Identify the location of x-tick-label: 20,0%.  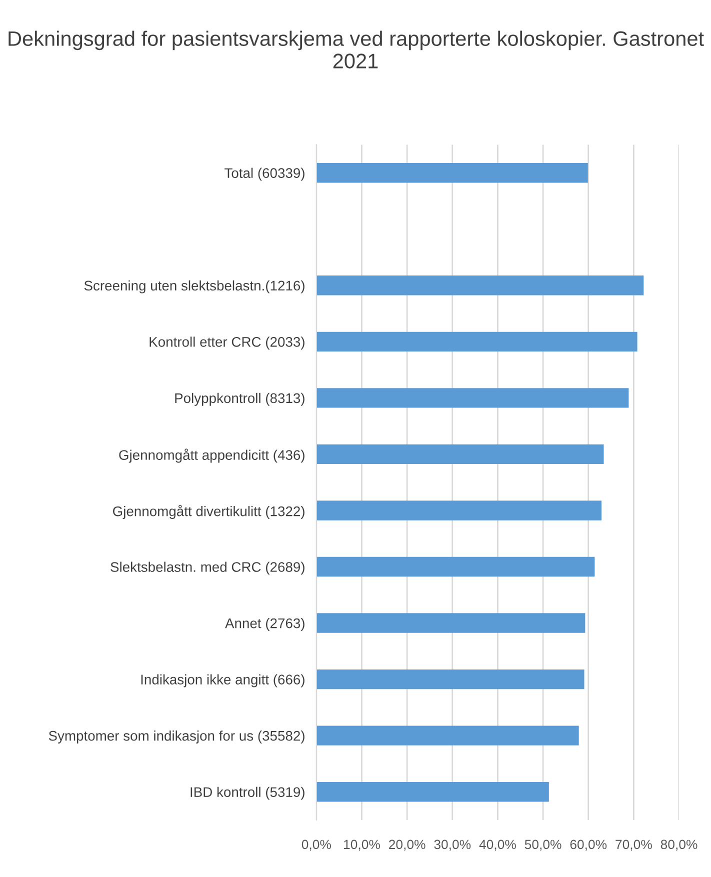
(407, 845).